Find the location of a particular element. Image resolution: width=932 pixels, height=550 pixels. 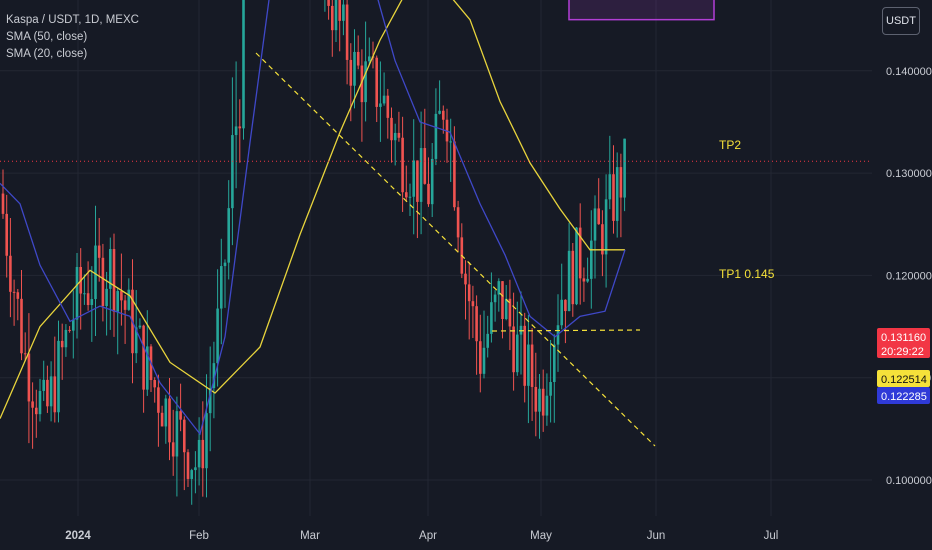

price-tag-value: 0.122514 is located at coordinates (904, 380).